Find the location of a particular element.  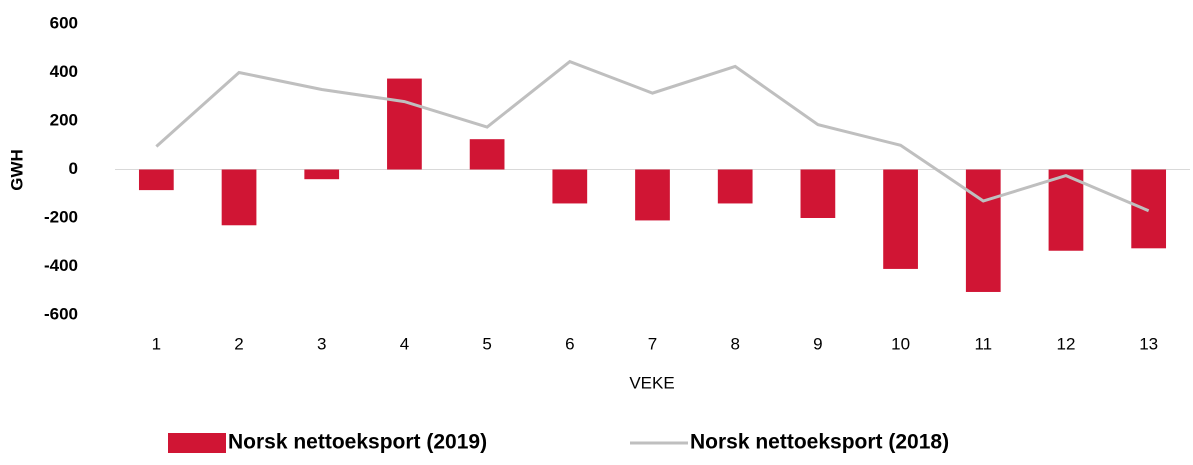

x-tick-label: 2 is located at coordinates (238, 343).